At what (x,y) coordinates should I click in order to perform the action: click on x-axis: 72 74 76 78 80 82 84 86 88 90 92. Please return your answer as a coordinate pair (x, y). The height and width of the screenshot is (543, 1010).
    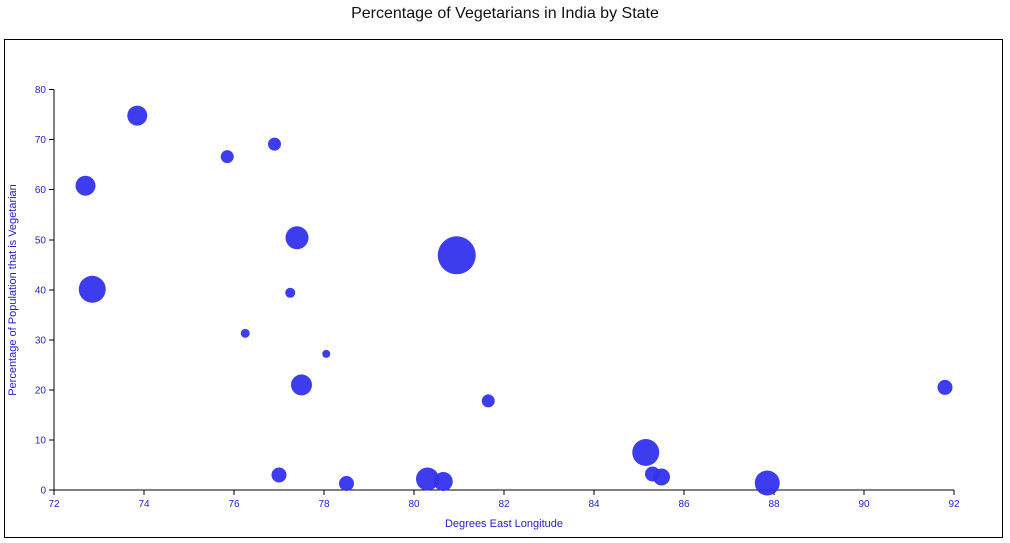
    Looking at the image, I should click on (504, 499).